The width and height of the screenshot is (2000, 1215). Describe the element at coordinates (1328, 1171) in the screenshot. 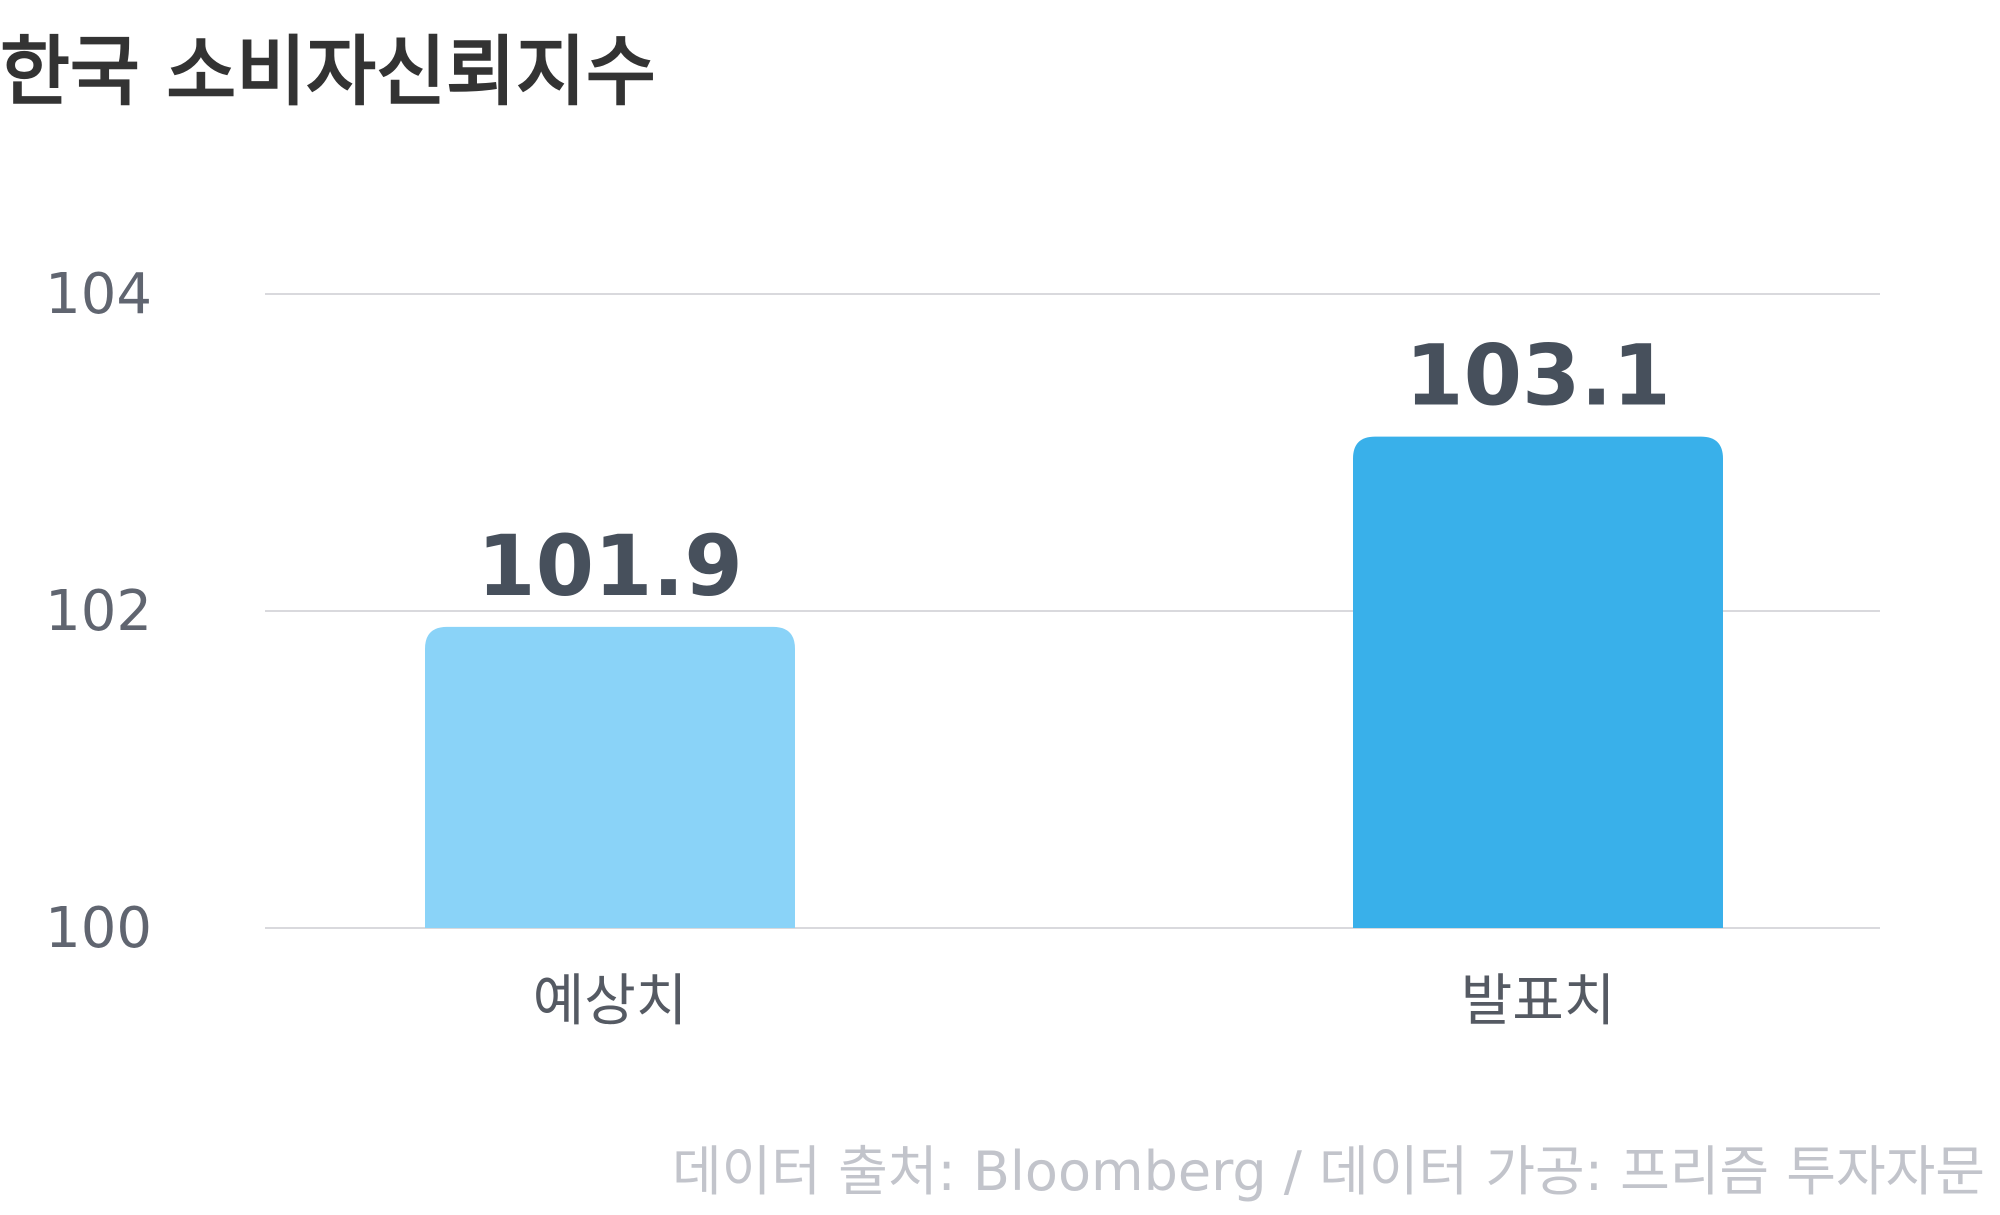

I see `source-note: 데이터 출처: Bloomberg / 데이터 가공: 프리즘 투자자문` at that location.